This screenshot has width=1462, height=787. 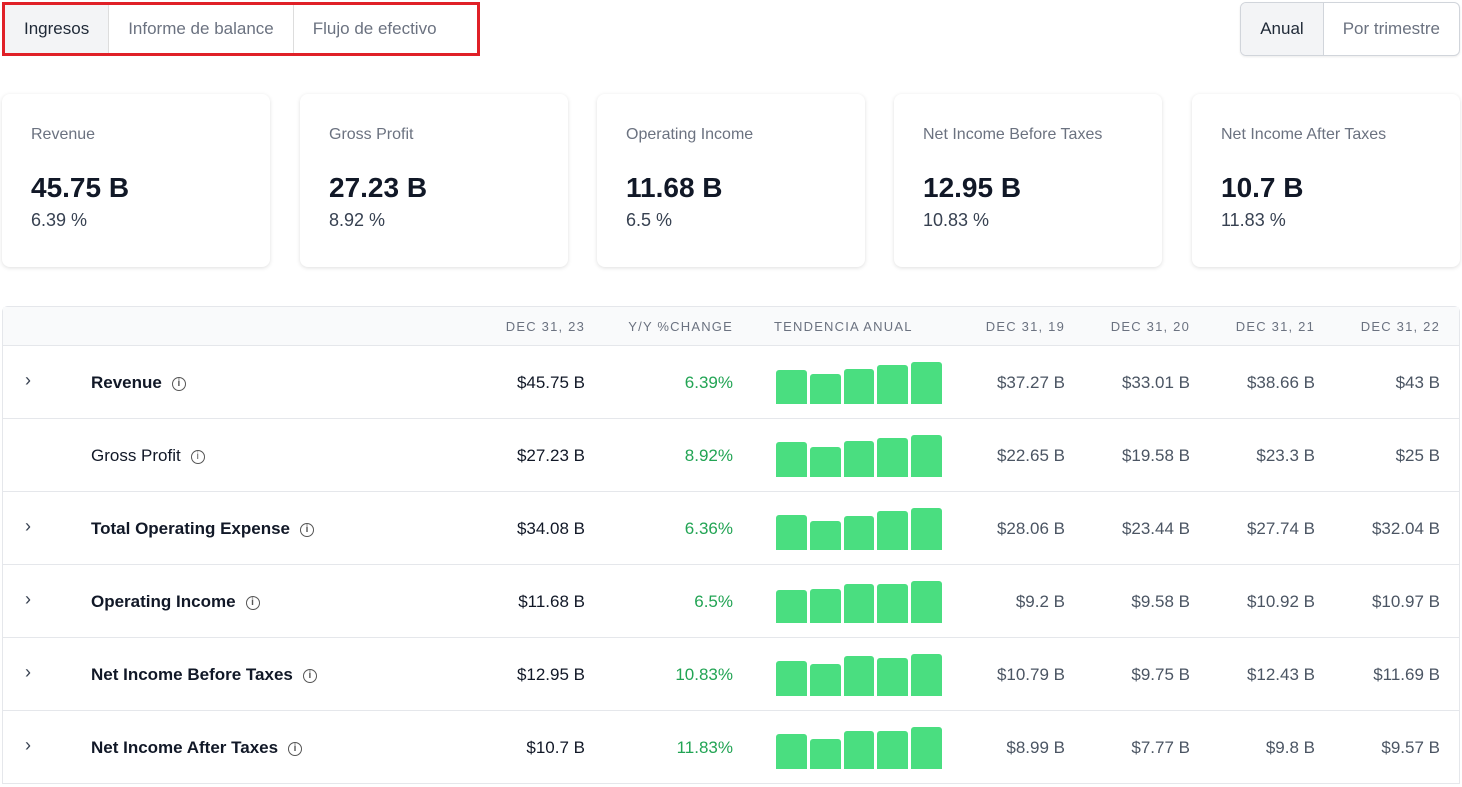 I want to click on historical-value: $32.04 B, so click(x=1405, y=528).